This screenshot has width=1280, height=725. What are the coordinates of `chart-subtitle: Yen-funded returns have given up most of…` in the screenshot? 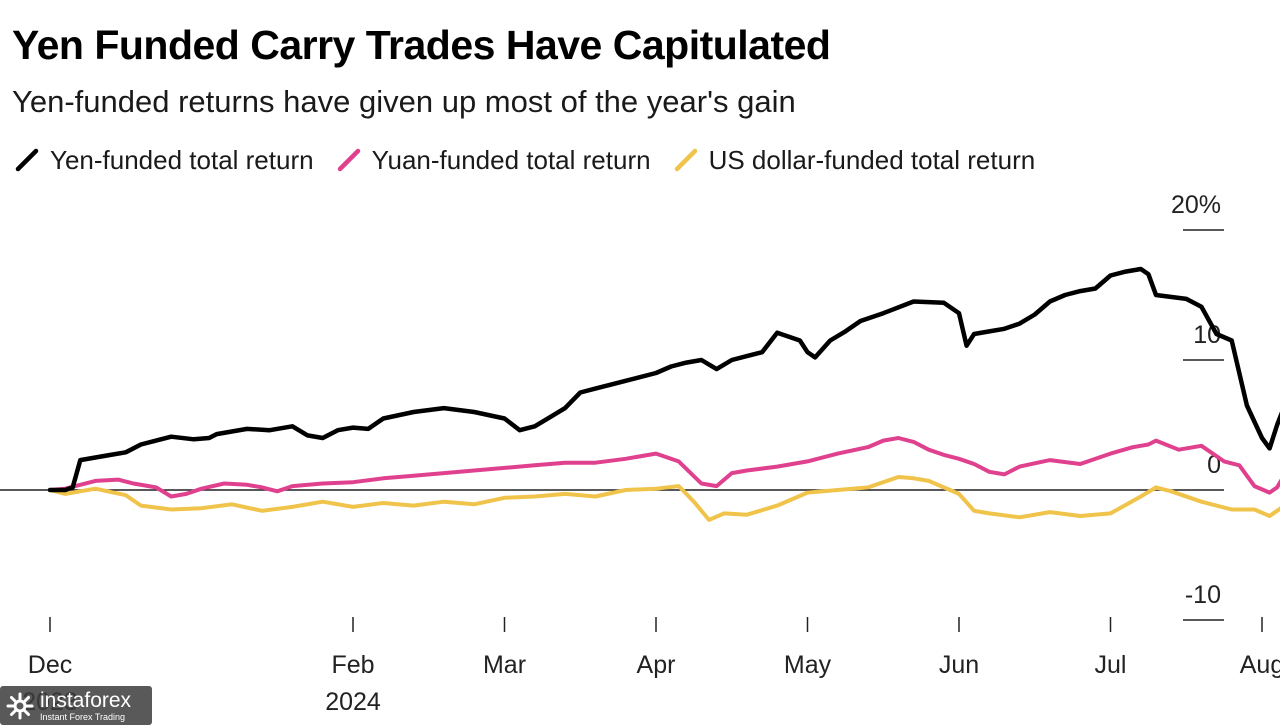 It's located at (404, 101).